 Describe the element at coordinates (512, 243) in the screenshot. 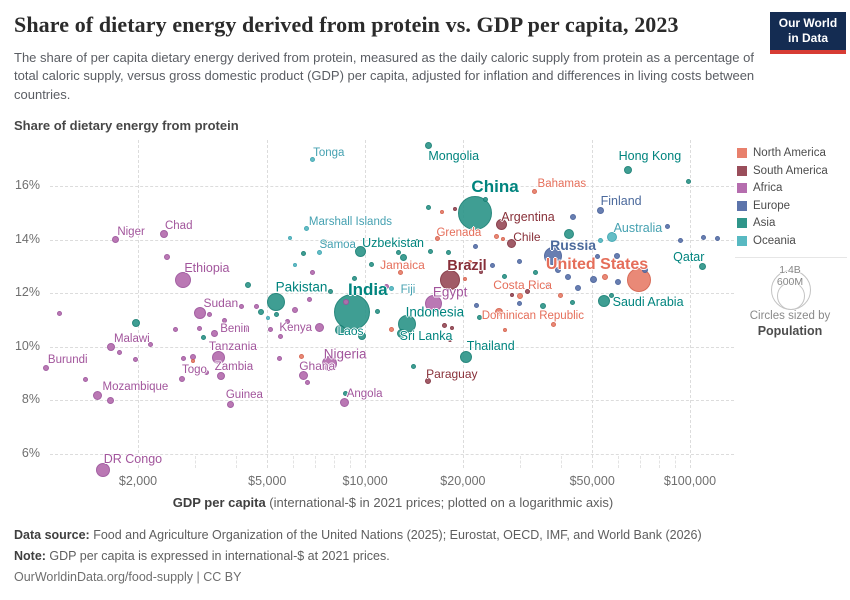

I see `data-point-Chile` at that location.